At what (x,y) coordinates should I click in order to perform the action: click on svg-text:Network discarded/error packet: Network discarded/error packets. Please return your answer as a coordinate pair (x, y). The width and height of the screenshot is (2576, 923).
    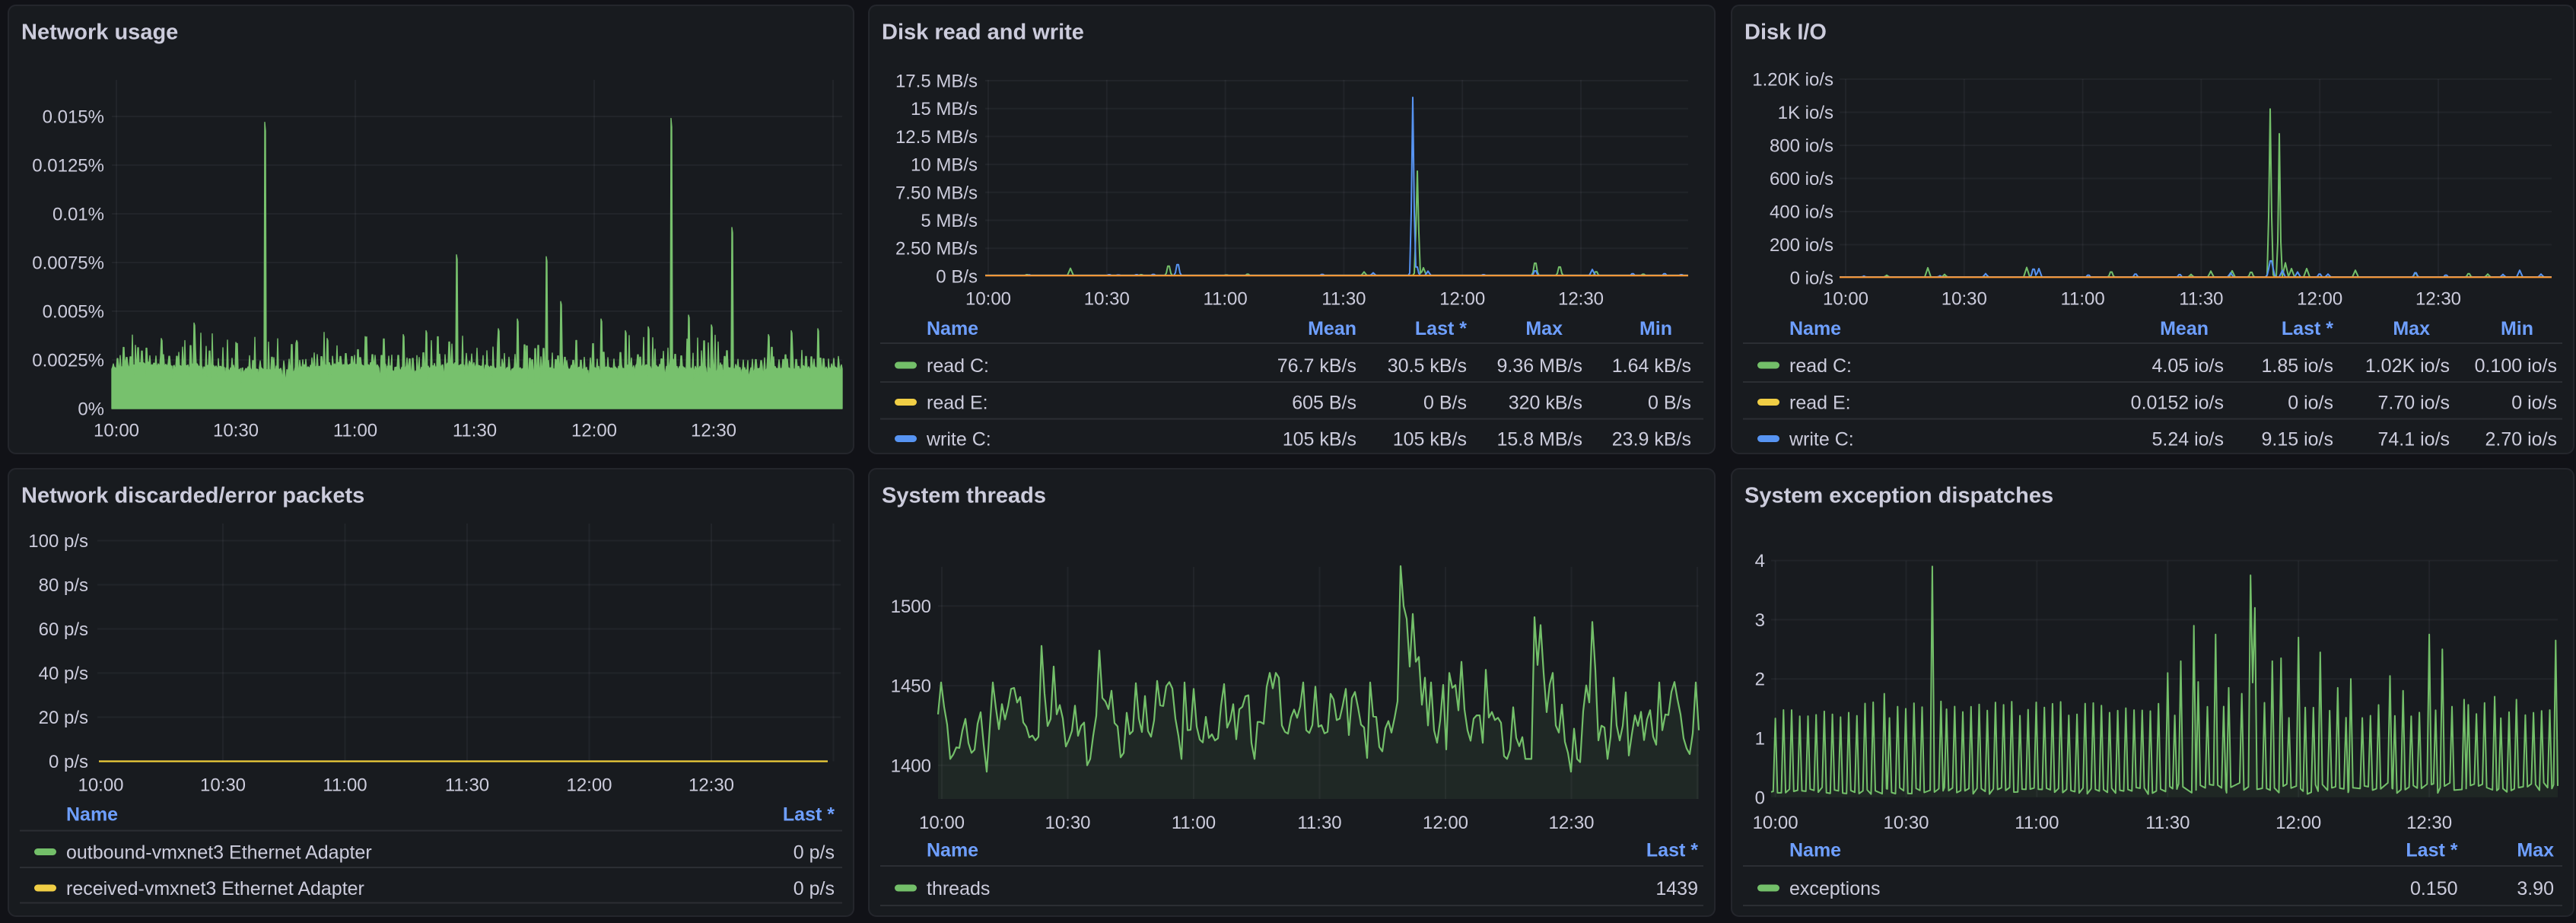
    Looking at the image, I should click on (192, 496).